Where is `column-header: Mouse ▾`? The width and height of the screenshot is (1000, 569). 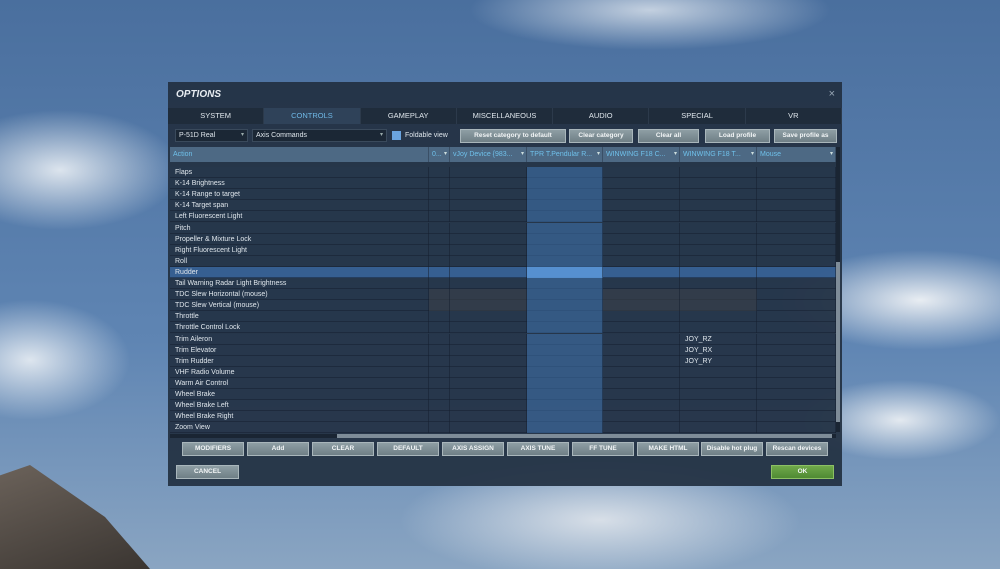 column-header: Mouse ▾ is located at coordinates (796, 154).